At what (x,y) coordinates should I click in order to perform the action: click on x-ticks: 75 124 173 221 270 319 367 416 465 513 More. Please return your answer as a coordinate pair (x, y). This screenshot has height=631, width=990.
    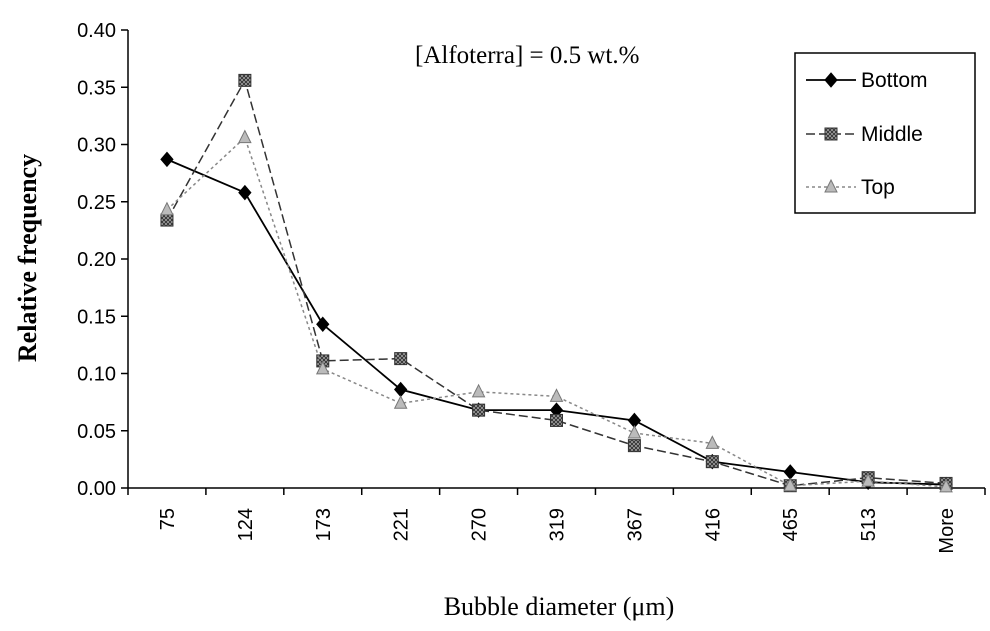
    Looking at the image, I should click on (556, 521).